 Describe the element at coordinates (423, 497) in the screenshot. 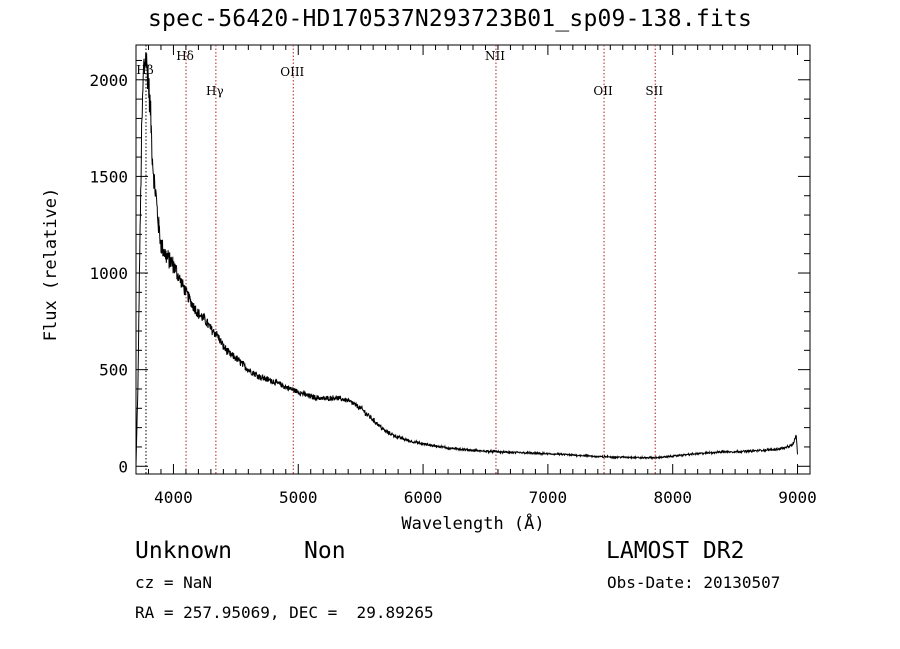

I see `x-tick-label: 6000` at that location.